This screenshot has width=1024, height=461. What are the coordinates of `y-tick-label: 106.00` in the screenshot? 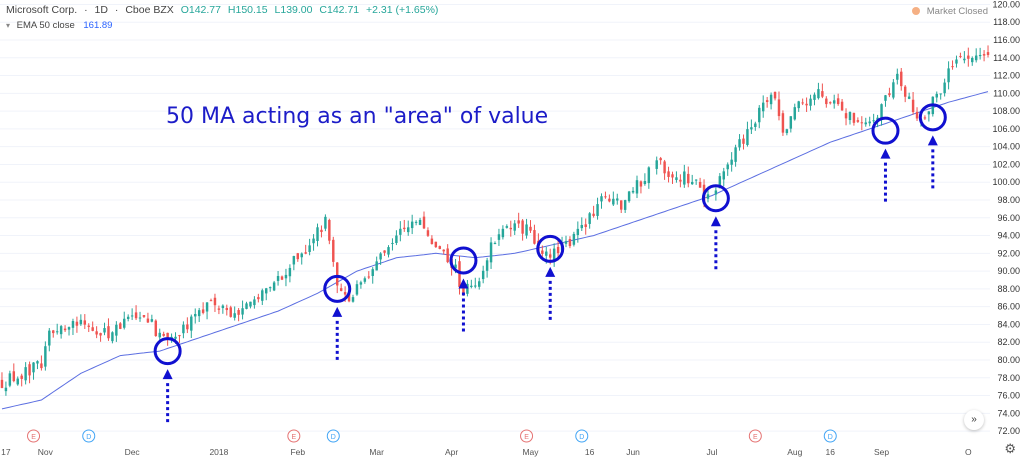 It's located at (1006, 129).